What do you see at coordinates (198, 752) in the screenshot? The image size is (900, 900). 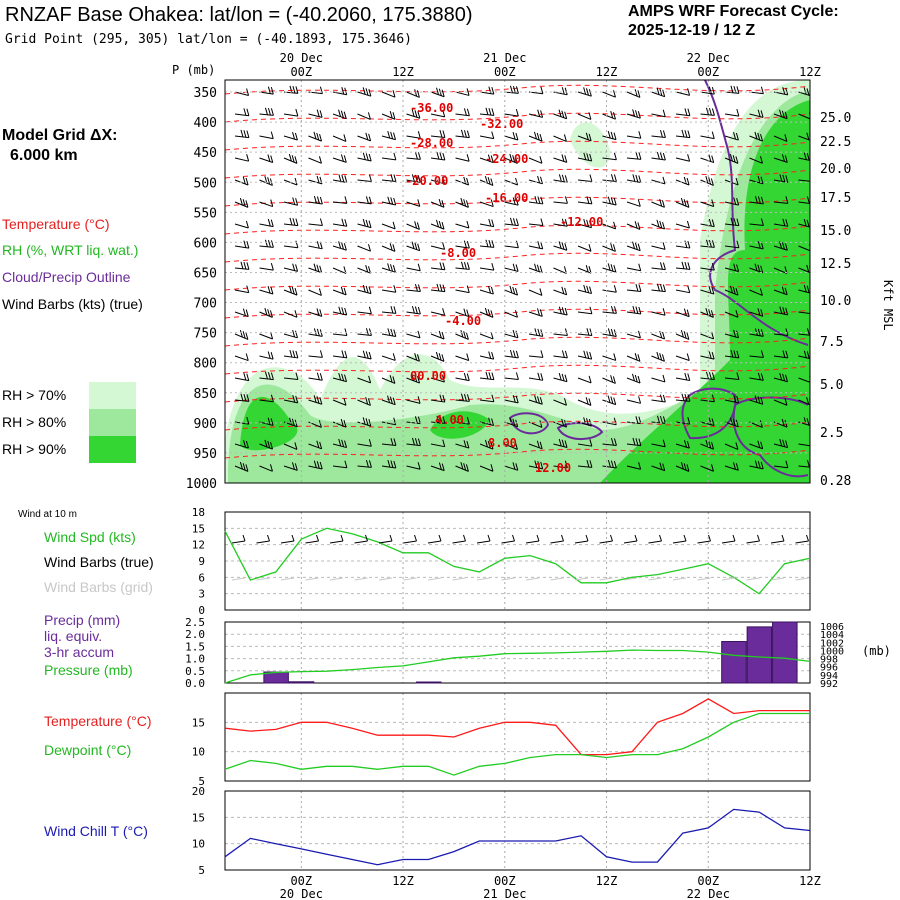 I see `temp-panel-ytick: 10` at bounding box center [198, 752].